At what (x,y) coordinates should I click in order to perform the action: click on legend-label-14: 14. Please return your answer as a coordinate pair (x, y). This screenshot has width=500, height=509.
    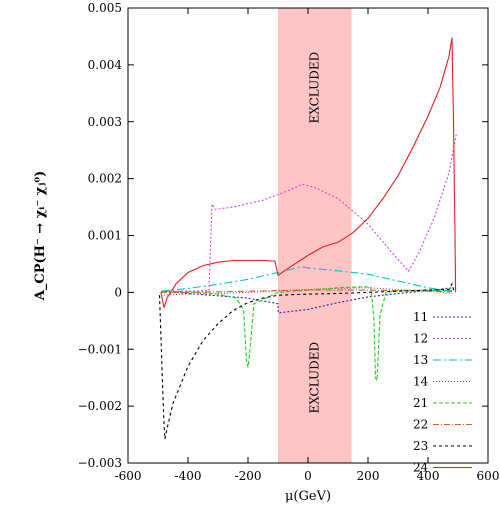
    Looking at the image, I should click on (421, 382).